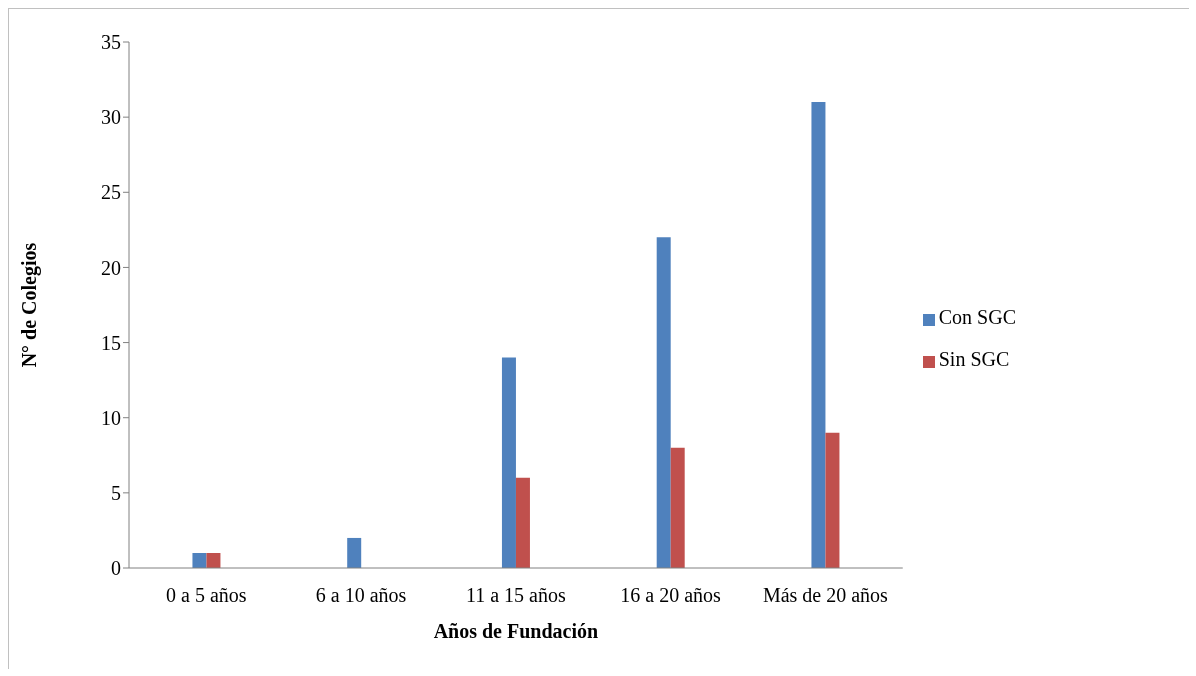 This screenshot has height=676, width=1196. Describe the element at coordinates (111, 267) in the screenshot. I see `y-tick-label: 20` at that location.